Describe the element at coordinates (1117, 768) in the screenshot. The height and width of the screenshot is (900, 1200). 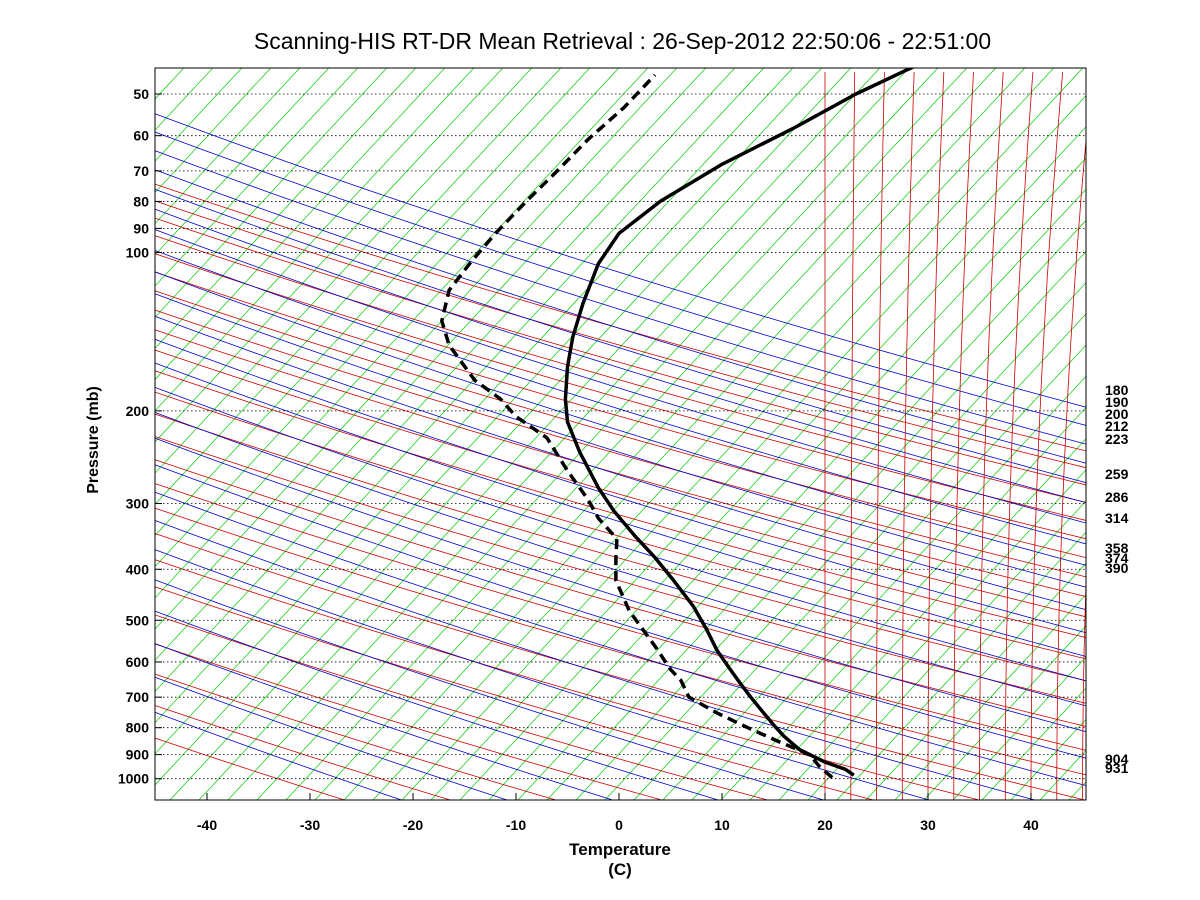
I see `right-label-931: 931` at that location.